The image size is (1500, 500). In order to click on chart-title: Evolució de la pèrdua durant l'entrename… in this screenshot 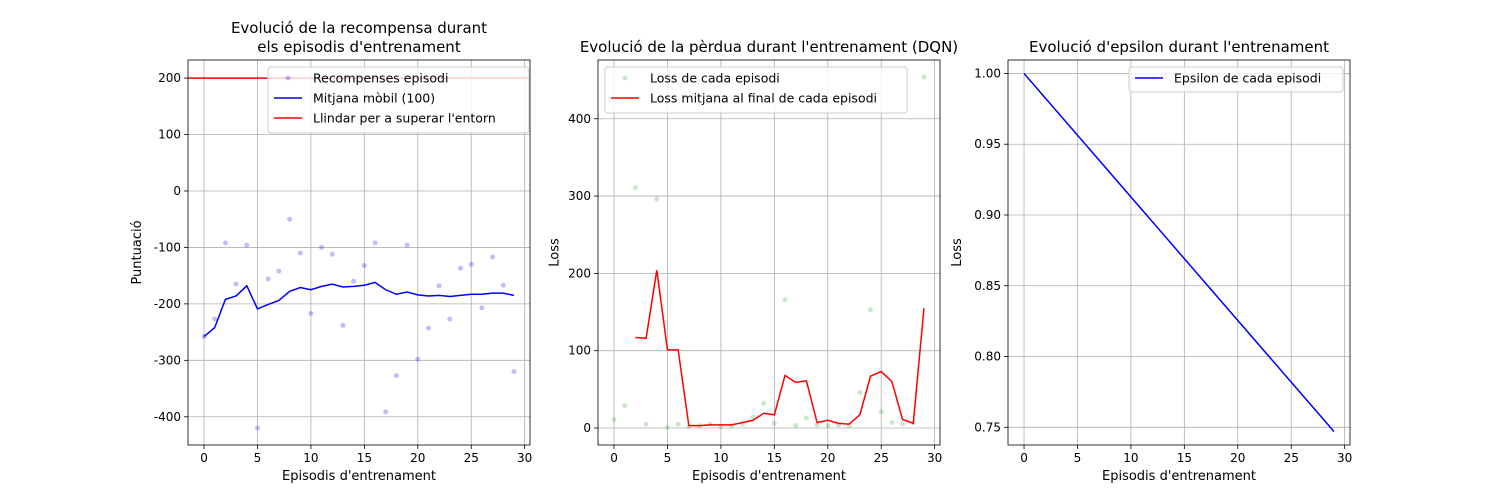, I will do `click(769, 47)`.